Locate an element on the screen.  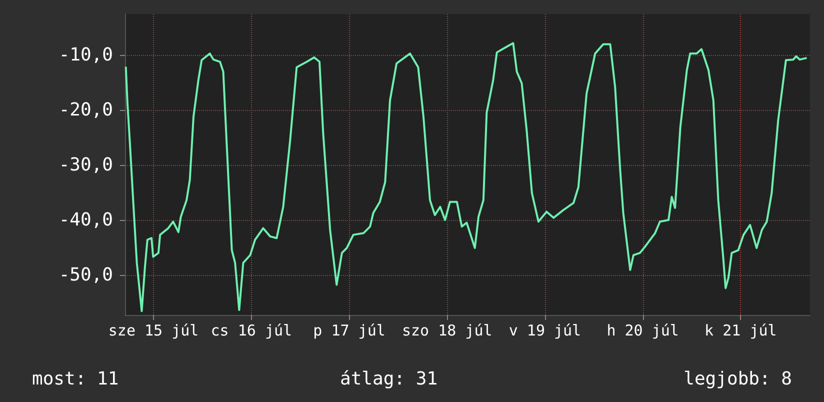
x-tick-label: h 20 júl is located at coordinates (642, 331).